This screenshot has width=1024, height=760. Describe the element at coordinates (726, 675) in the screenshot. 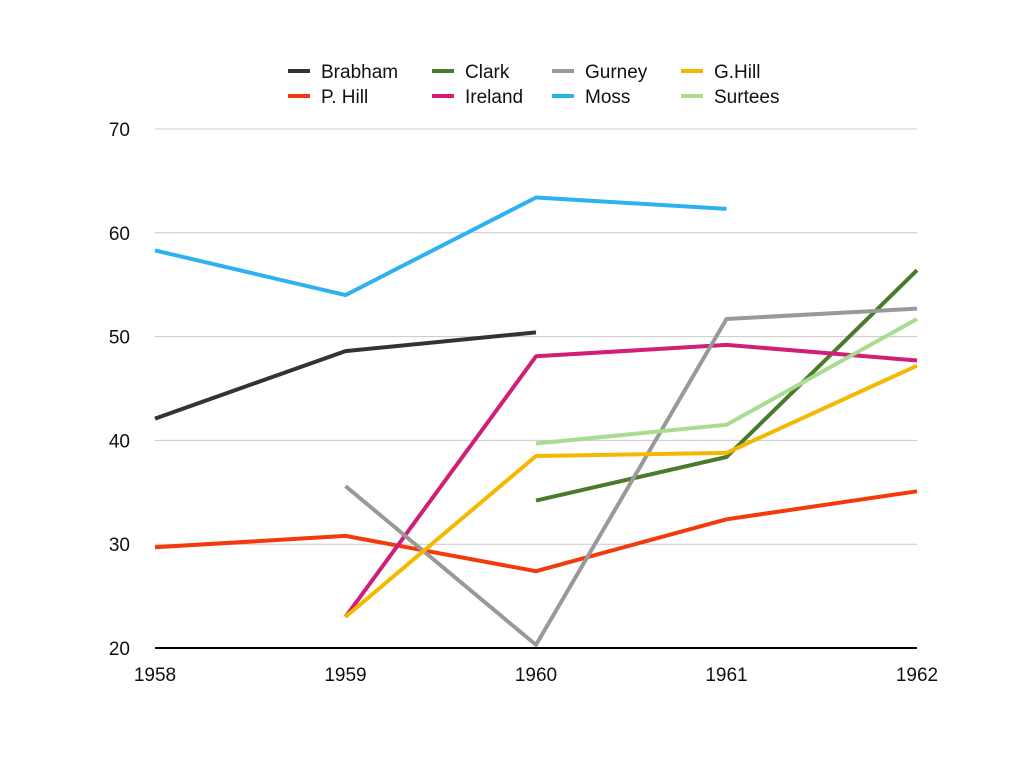

I see `x-tick-label: 1961` at that location.